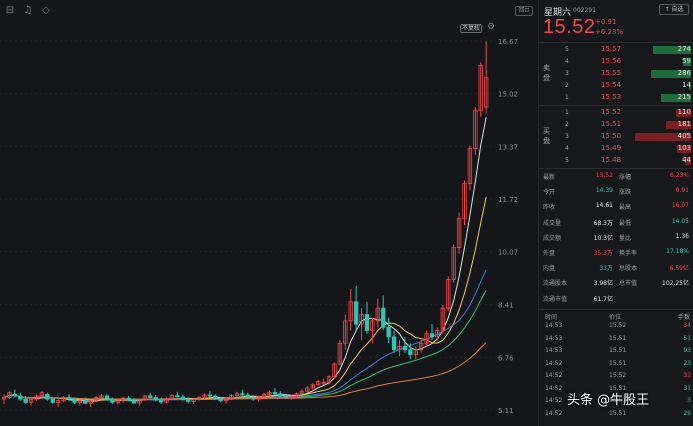  What do you see at coordinates (689, 86) in the screenshot?
I see `ask-volume-bar` at bounding box center [689, 86].